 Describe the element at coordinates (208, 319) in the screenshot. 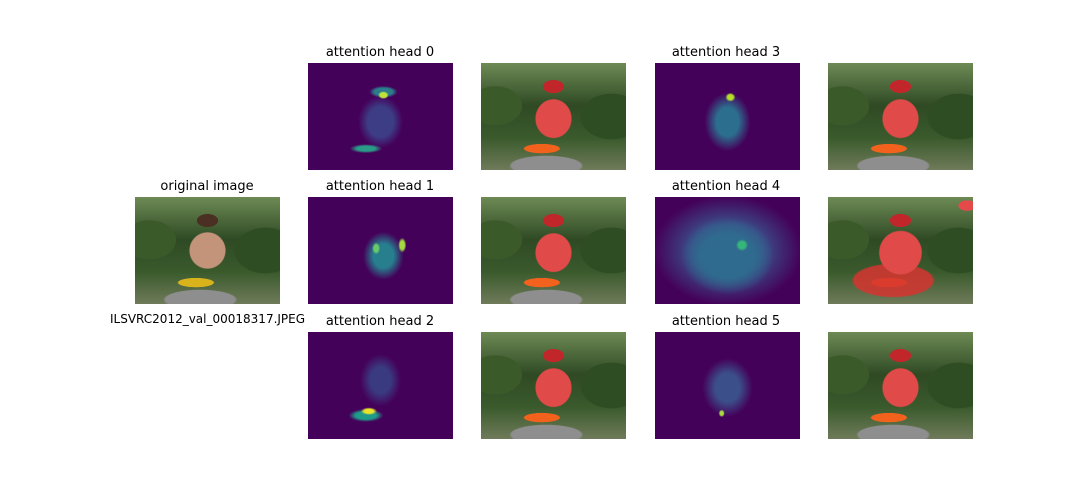

I see `image-filename-caption: ILSVRC2012_val_00018317.JPEG` at that location.